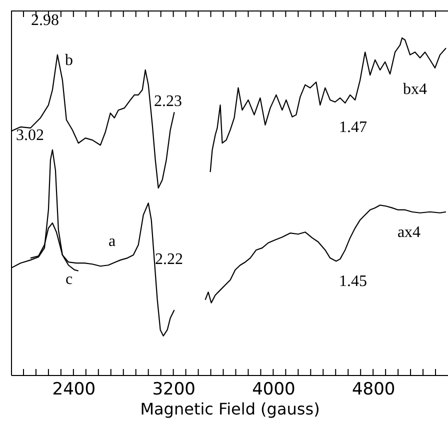 The height and width of the screenshot is (431, 448). I want to click on annotation: 1.47, so click(353, 127).